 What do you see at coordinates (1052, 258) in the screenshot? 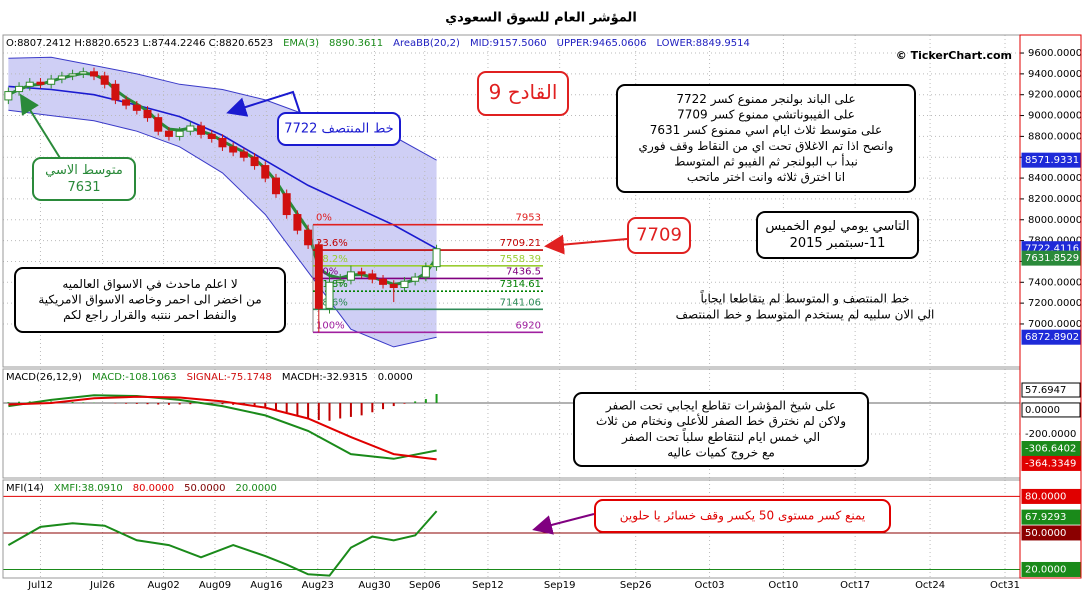
I see `value-box-label: 7631.8529` at bounding box center [1052, 258].